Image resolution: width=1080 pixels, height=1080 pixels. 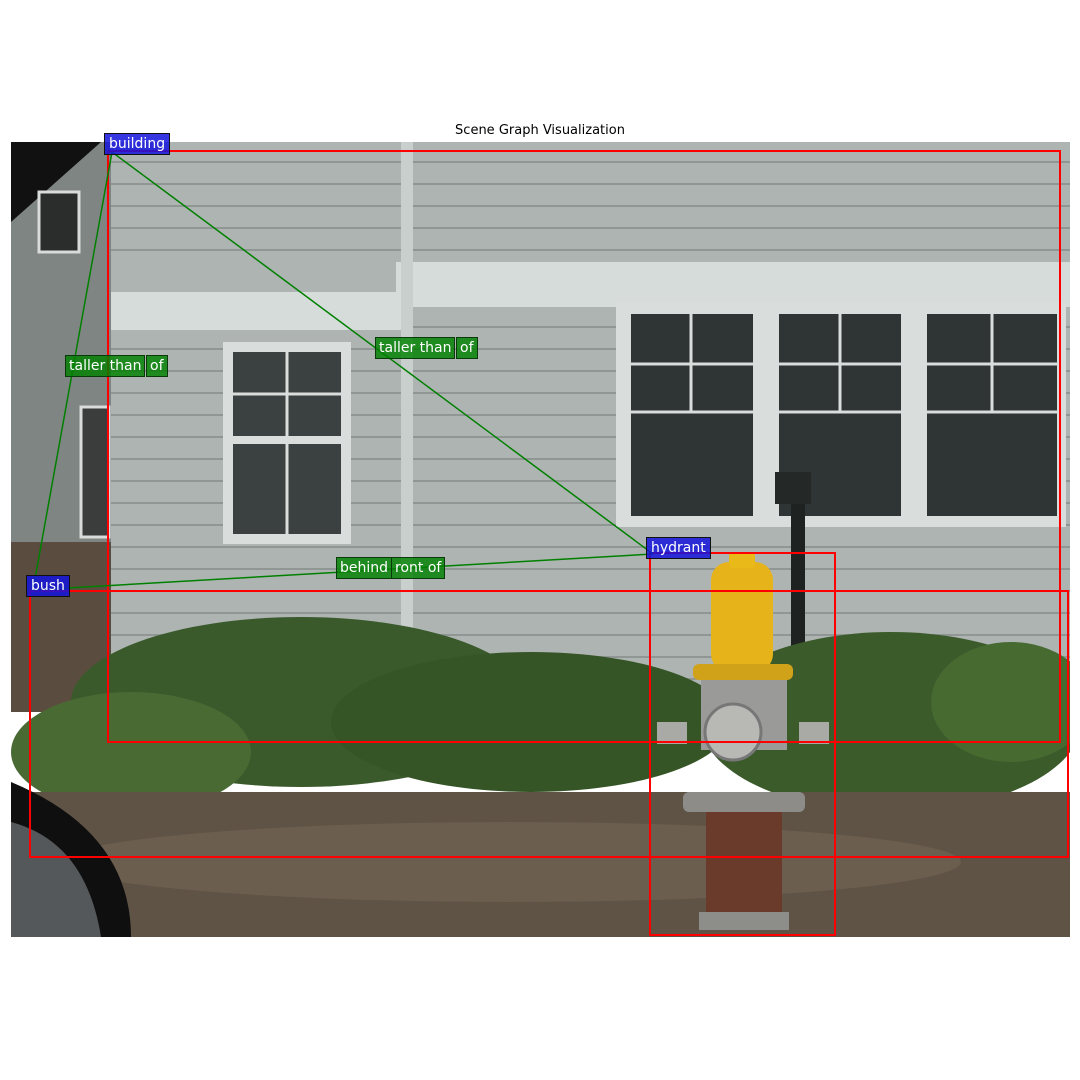 What do you see at coordinates (540, 130) in the screenshot?
I see `chart-title: Scene Graph Visualization` at bounding box center [540, 130].